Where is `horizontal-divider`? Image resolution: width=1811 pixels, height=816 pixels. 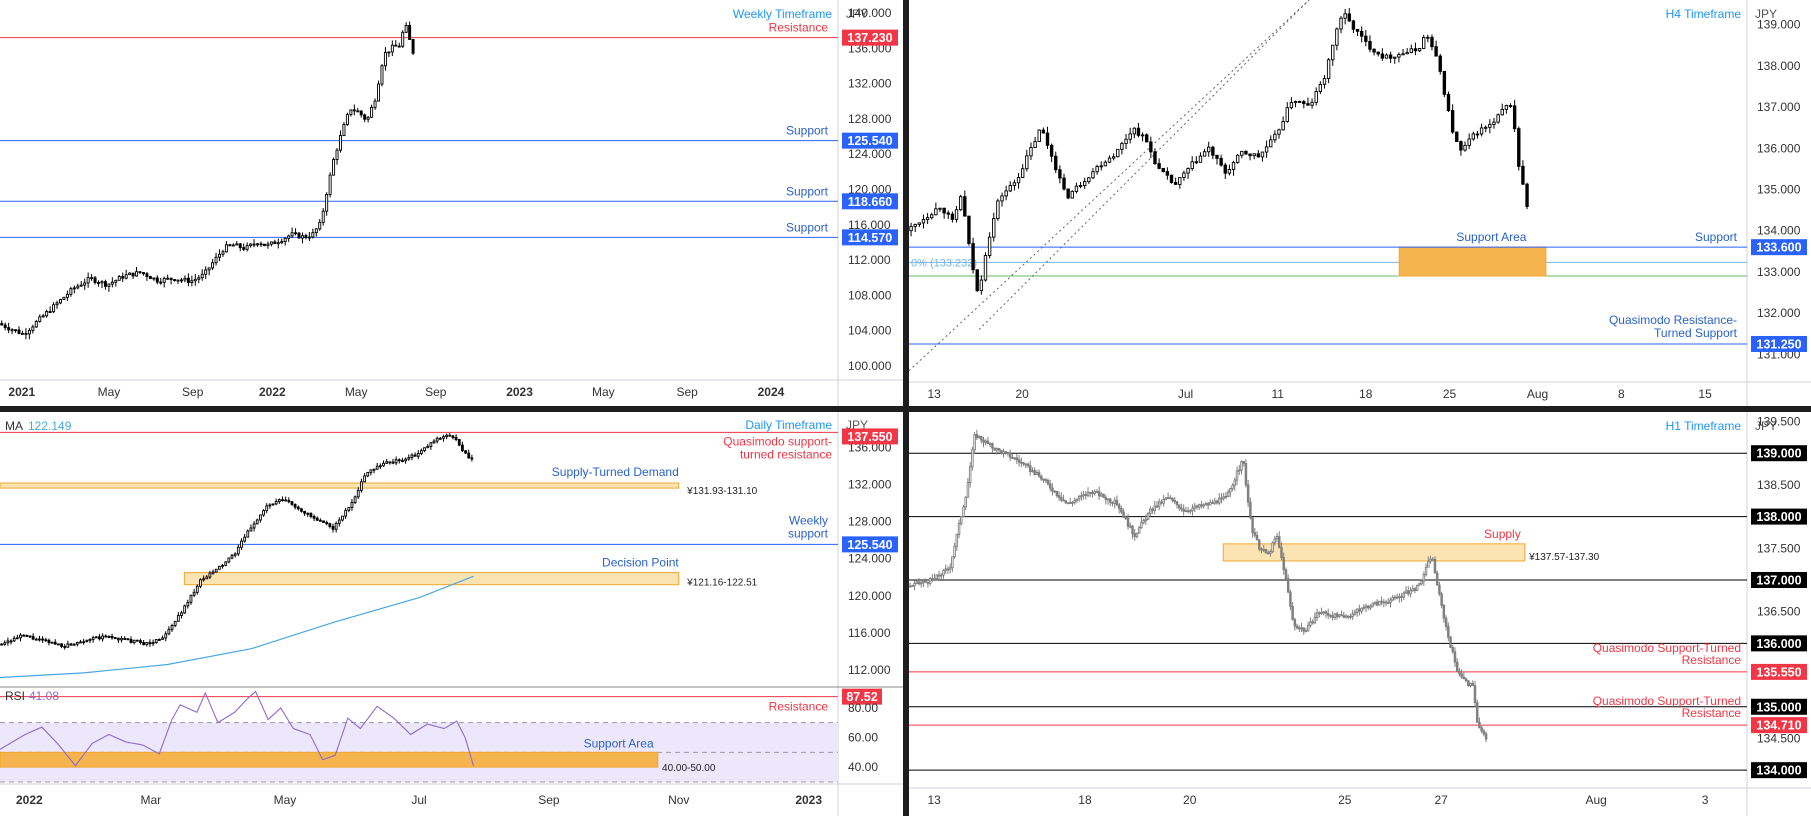
horizontal-divider is located at coordinates (905, 409).